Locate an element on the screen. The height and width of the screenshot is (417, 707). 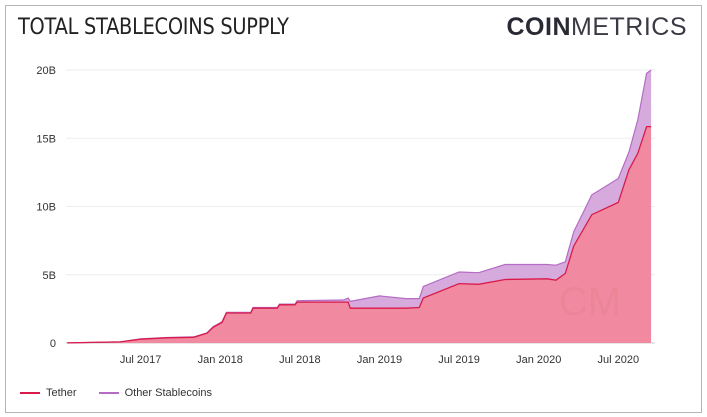
legend: Tether Other Stablecoins is located at coordinates (116, 393).